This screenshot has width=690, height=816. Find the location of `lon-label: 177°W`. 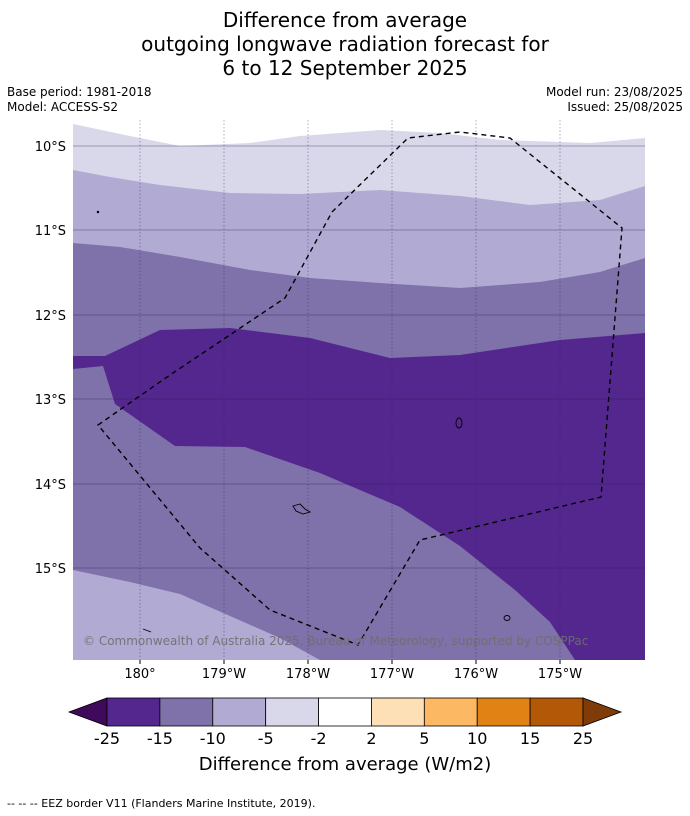

lon-label: 177°W is located at coordinates (392, 674).